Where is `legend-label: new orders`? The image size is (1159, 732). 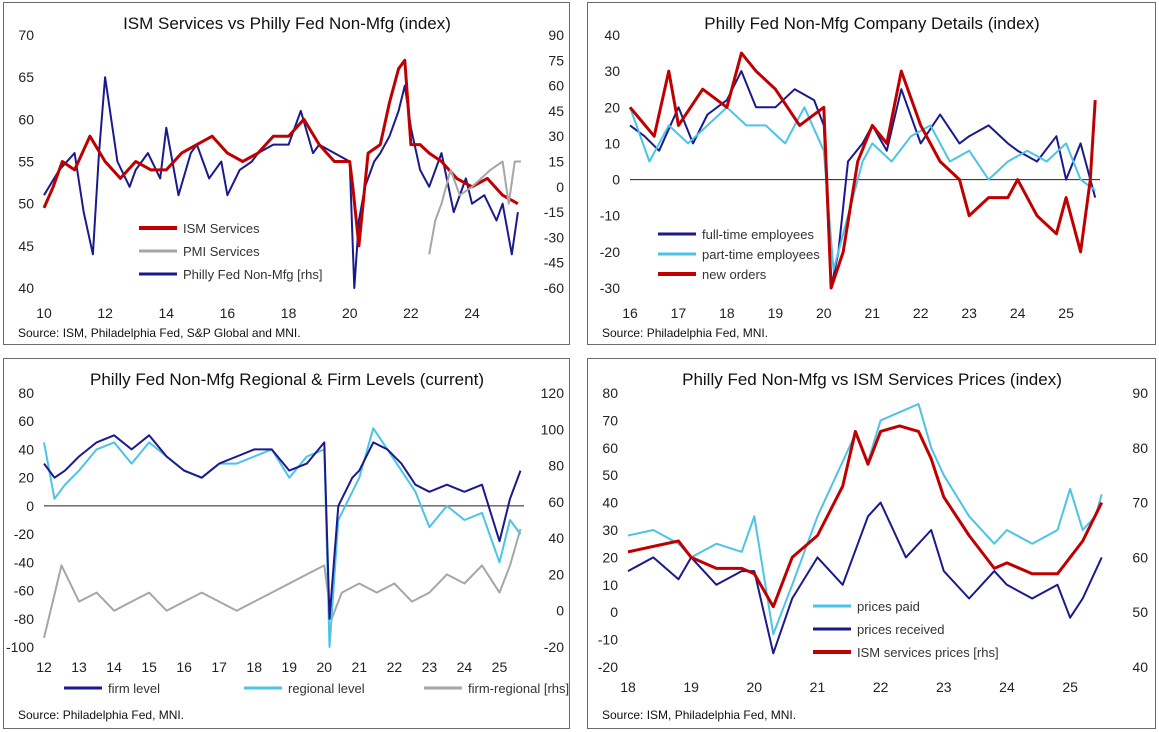 legend-label: new orders is located at coordinates (734, 274).